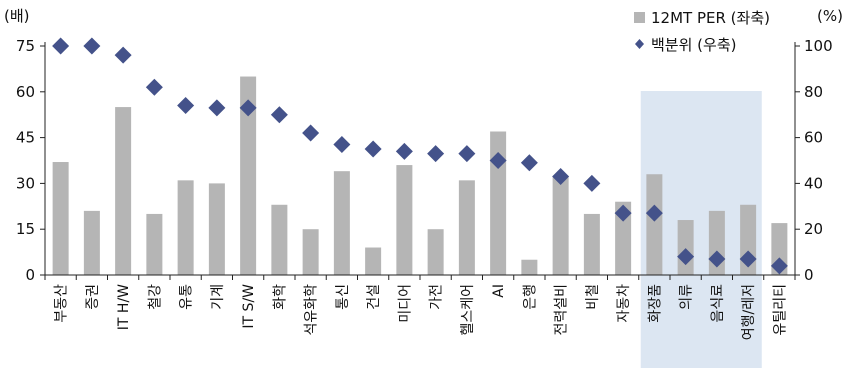 This screenshot has height=372, width=858. Describe the element at coordinates (25, 138) in the screenshot. I see `left-tick-label: 45` at that location.